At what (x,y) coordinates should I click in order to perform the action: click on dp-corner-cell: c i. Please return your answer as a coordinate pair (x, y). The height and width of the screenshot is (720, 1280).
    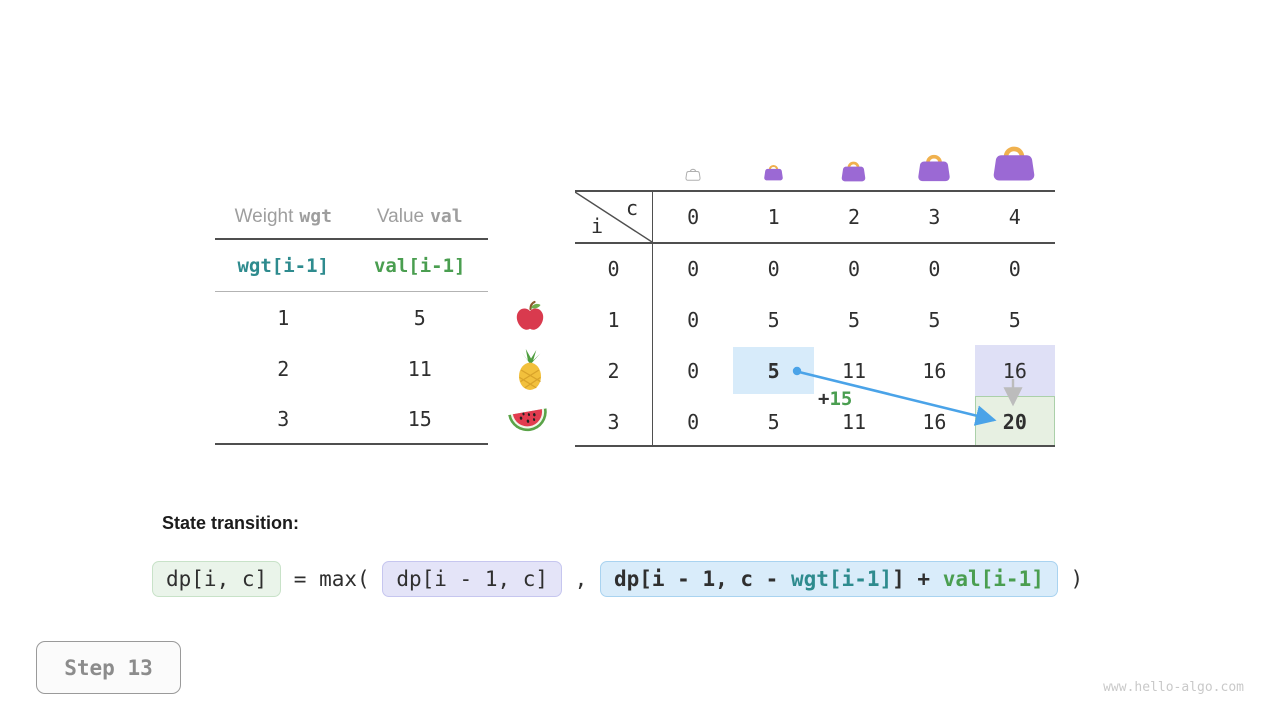
    Looking at the image, I should click on (614, 217).